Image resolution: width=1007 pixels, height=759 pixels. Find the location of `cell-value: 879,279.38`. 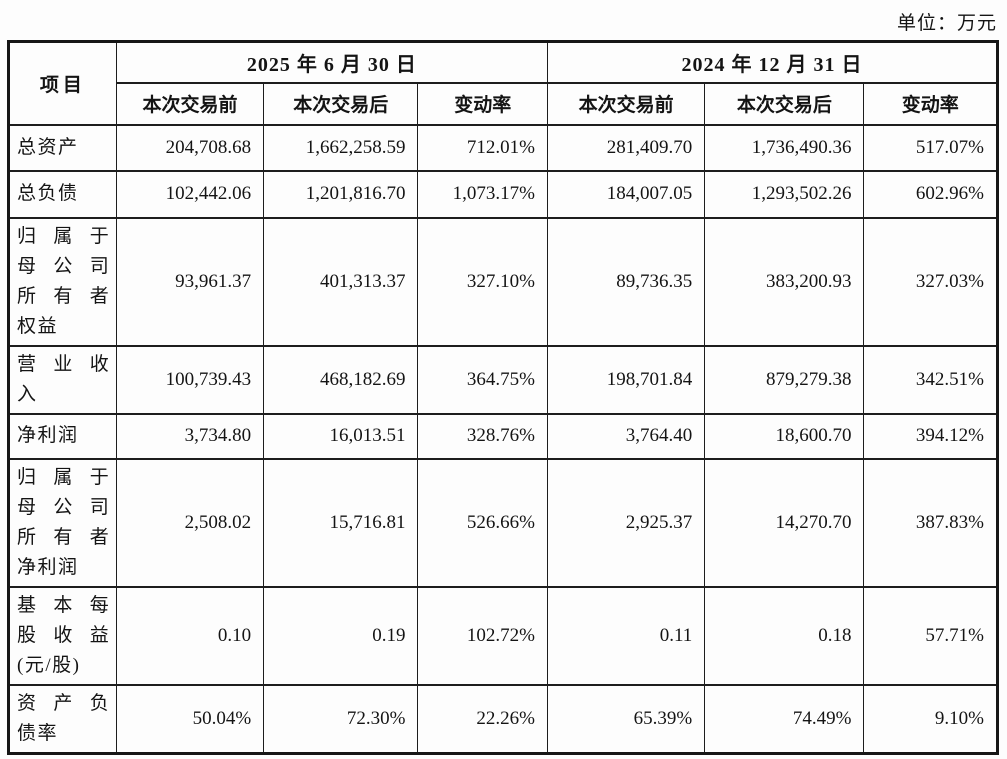

cell-value: 879,279.38 is located at coordinates (784, 379).